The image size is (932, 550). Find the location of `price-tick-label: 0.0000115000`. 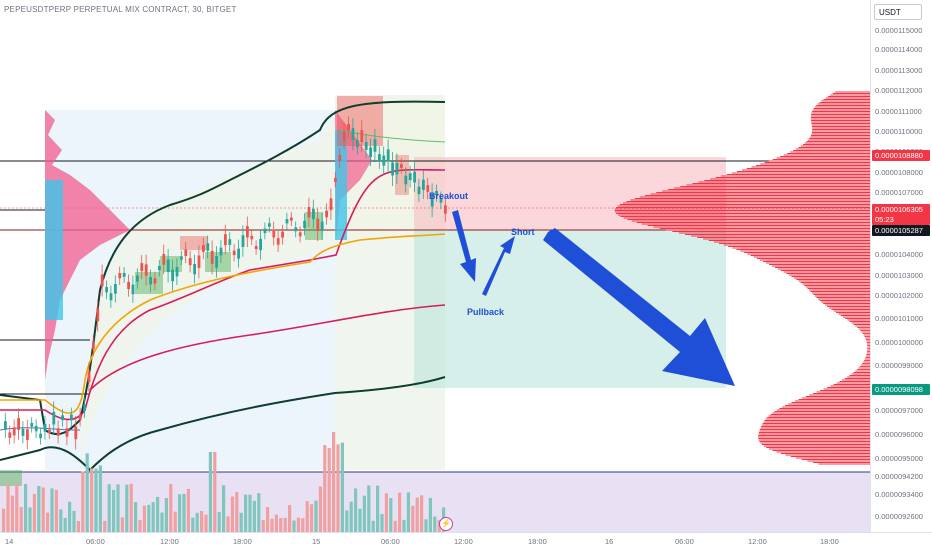

price-tick-label: 0.0000115000 is located at coordinates (899, 30).